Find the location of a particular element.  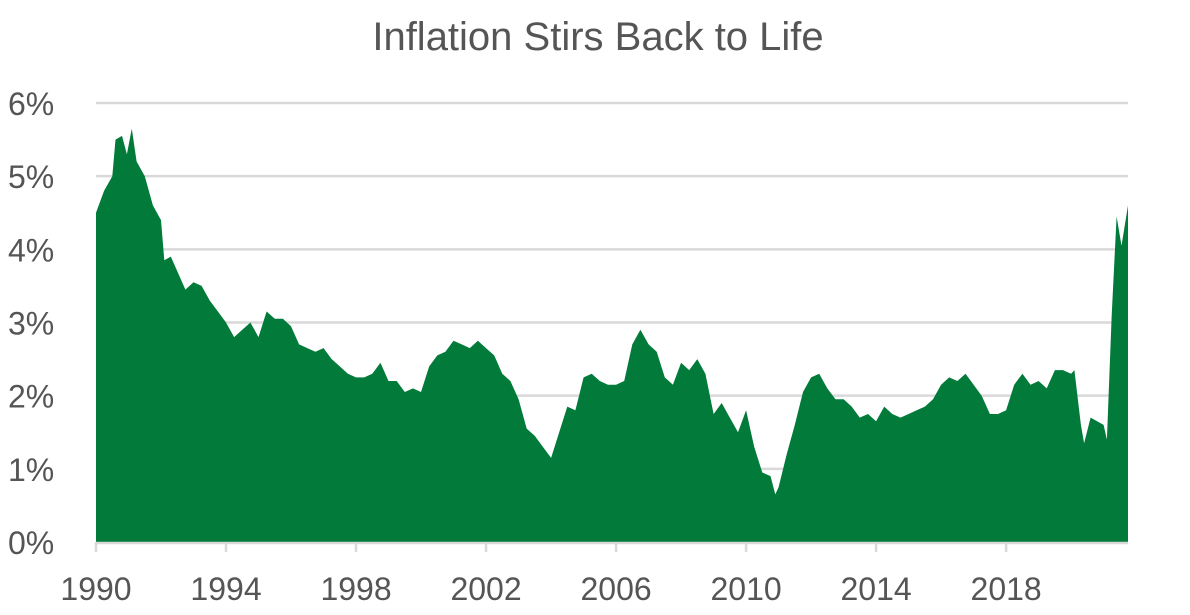

x-axis: 1990 1994 1998 2002 2006 2010 2014 2018 is located at coordinates (594, 574).